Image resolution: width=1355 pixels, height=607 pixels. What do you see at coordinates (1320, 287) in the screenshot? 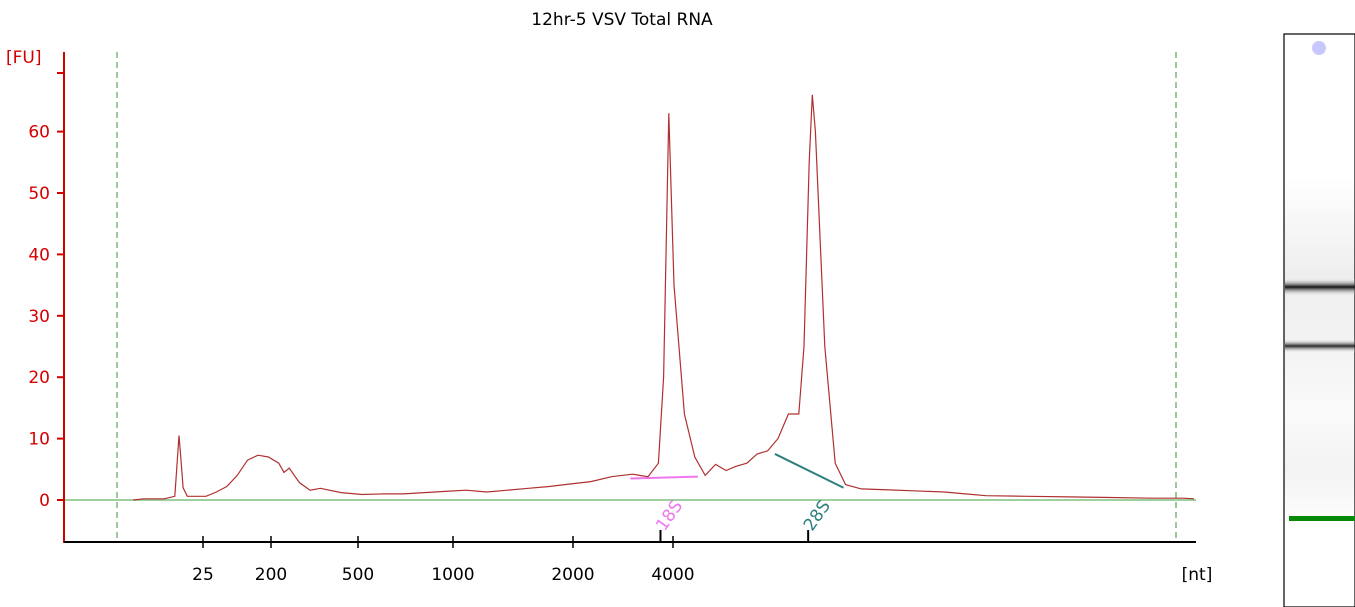
I see `gel-band-28s` at bounding box center [1320, 287].